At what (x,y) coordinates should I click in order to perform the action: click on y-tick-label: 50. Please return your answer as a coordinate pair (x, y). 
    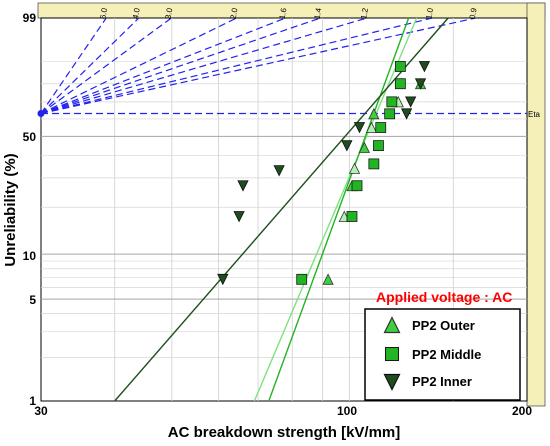
    Looking at the image, I should click on (30, 137).